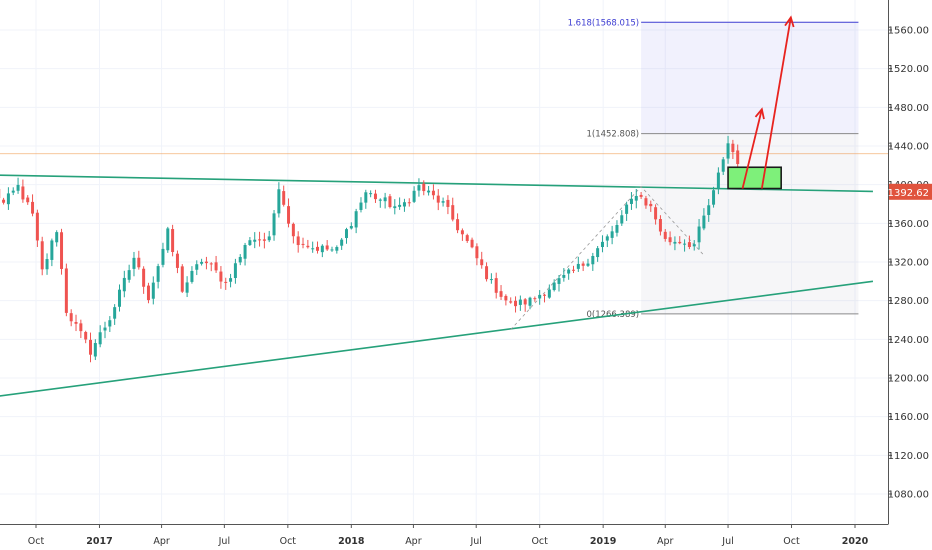 The width and height of the screenshot is (932, 550). What do you see at coordinates (908, 456) in the screenshot?
I see `price-tick-label: 1120.00` at bounding box center [908, 456].